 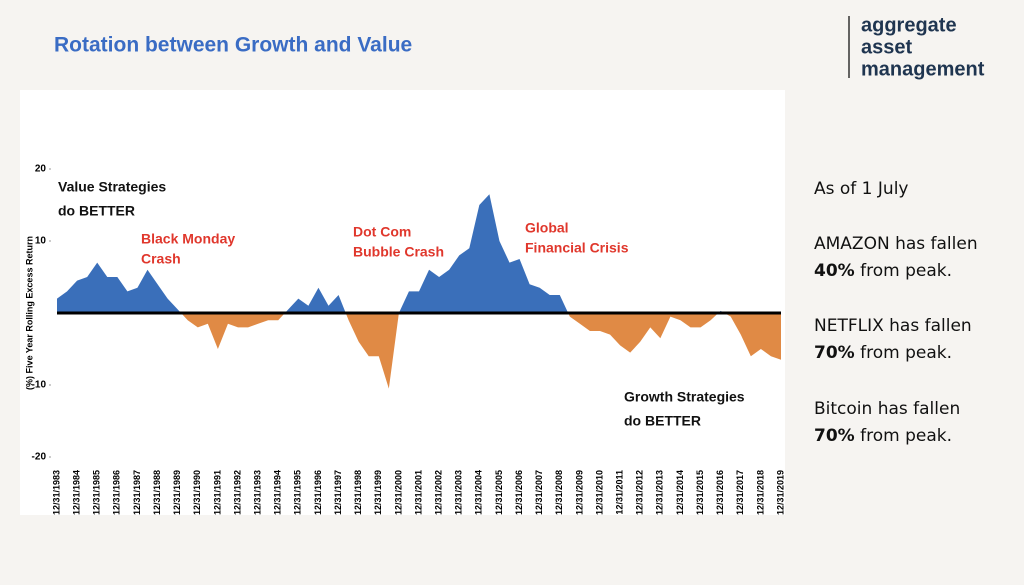 What do you see at coordinates (660, 492) in the screenshot?
I see `x-tick-label: 12/31/2013` at bounding box center [660, 492].